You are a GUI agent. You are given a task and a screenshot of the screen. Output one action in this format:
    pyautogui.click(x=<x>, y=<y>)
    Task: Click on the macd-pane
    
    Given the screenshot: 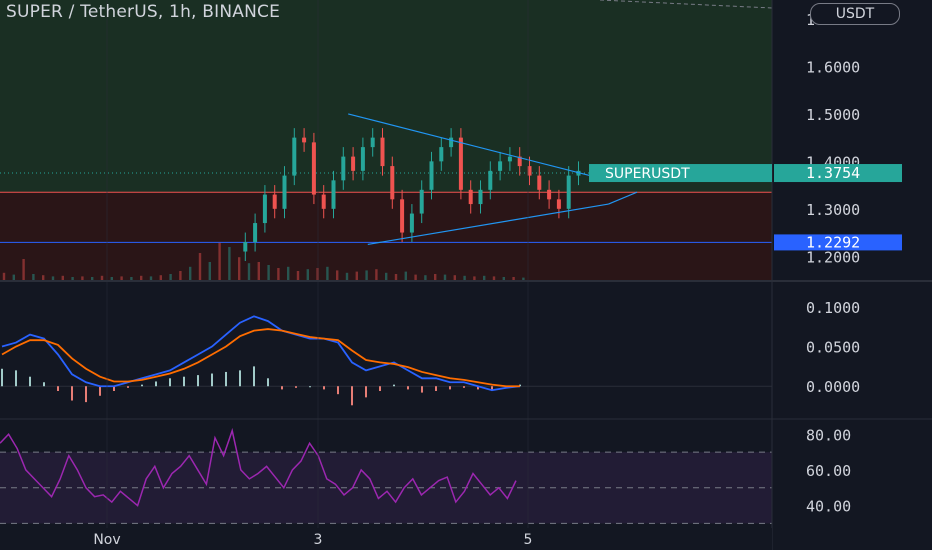 What is the action you would take?
    pyautogui.click(x=386, y=360)
    